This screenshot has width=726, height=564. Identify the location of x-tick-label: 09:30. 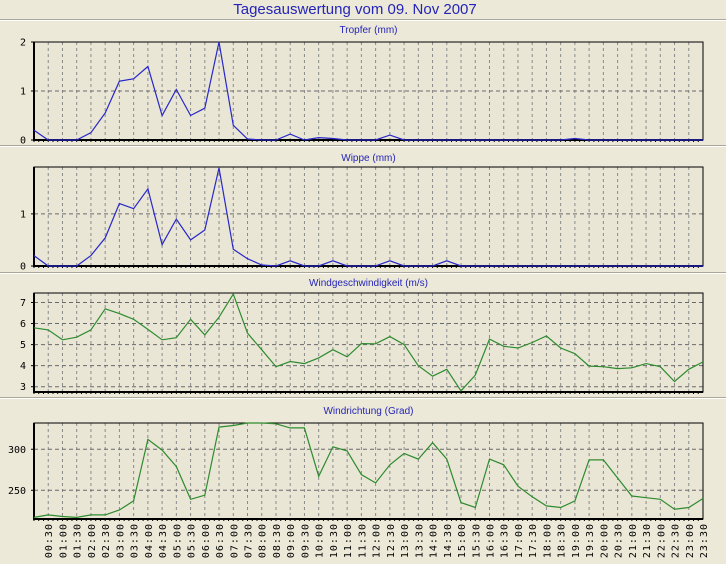
(305, 540).